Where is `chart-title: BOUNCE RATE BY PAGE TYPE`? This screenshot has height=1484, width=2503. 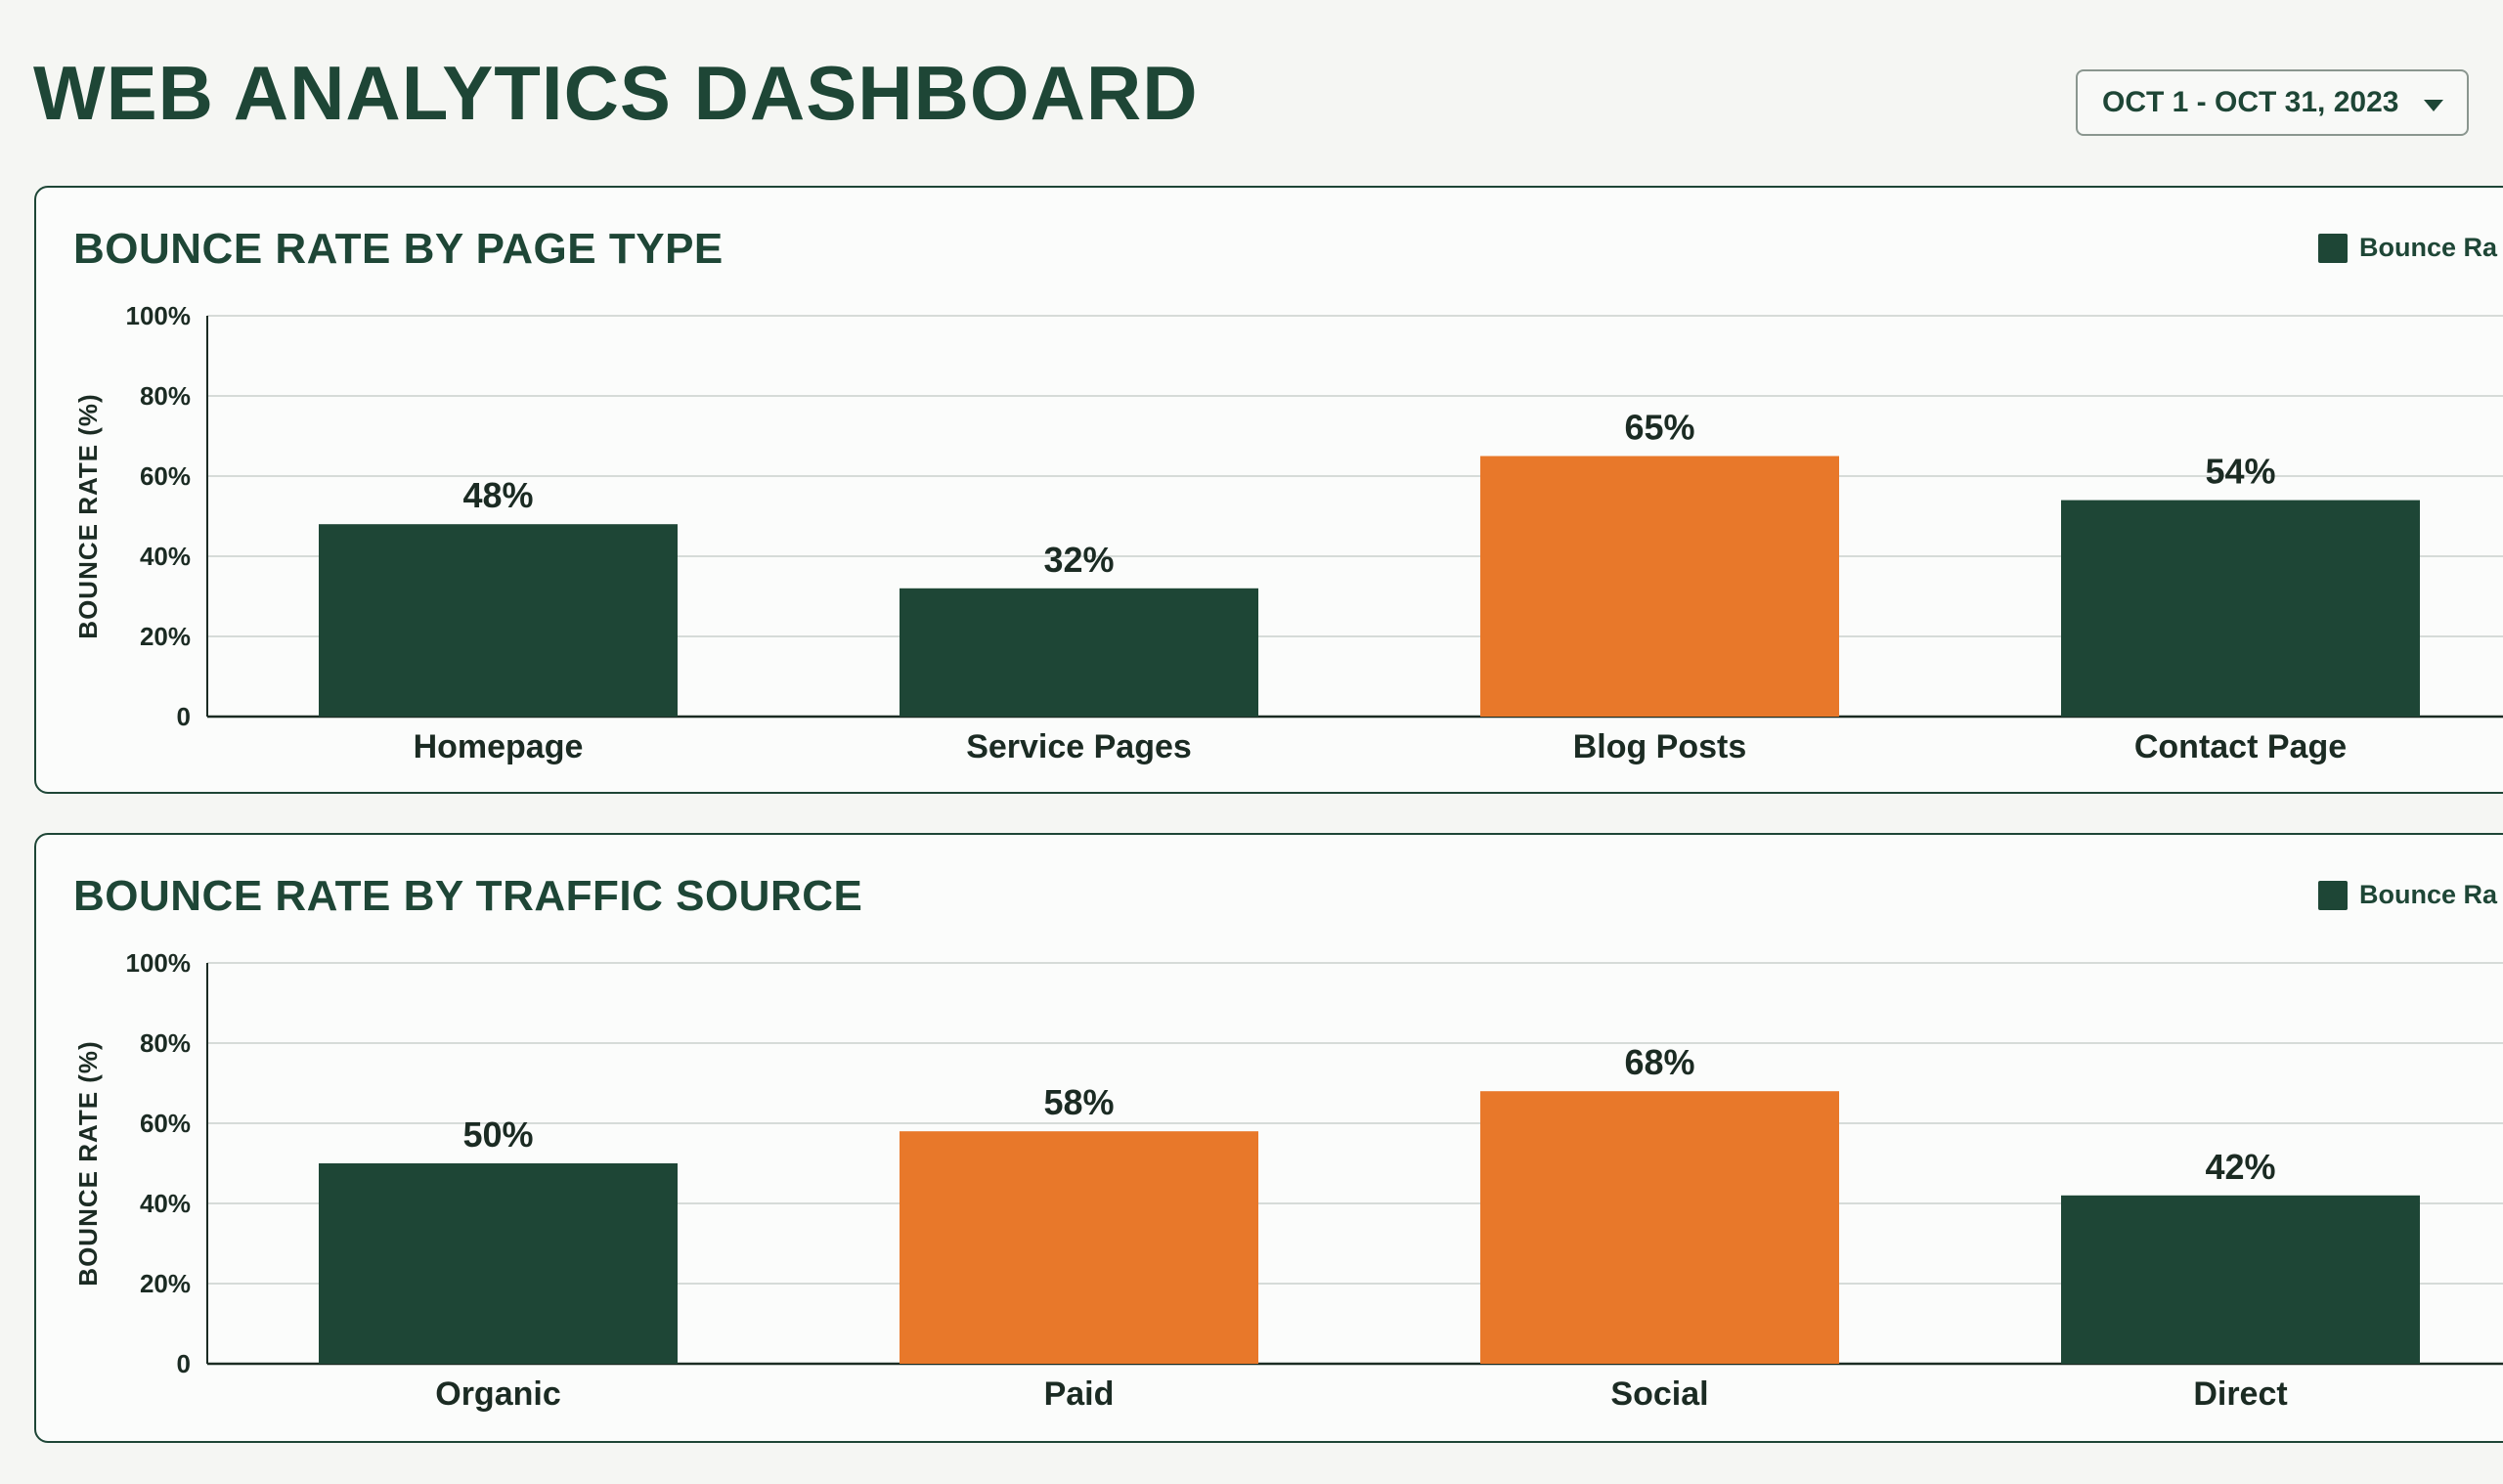
chart-title: BOUNCE RATE BY PAGE TYPE is located at coordinates (398, 249).